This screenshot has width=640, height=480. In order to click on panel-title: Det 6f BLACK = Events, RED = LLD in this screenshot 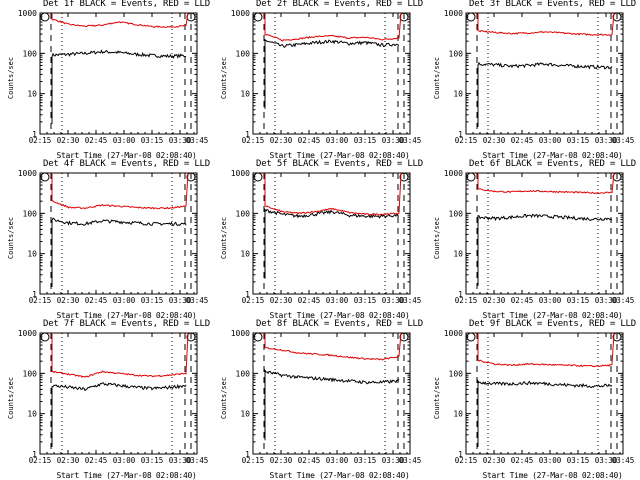, I will do `click(552, 164)`.